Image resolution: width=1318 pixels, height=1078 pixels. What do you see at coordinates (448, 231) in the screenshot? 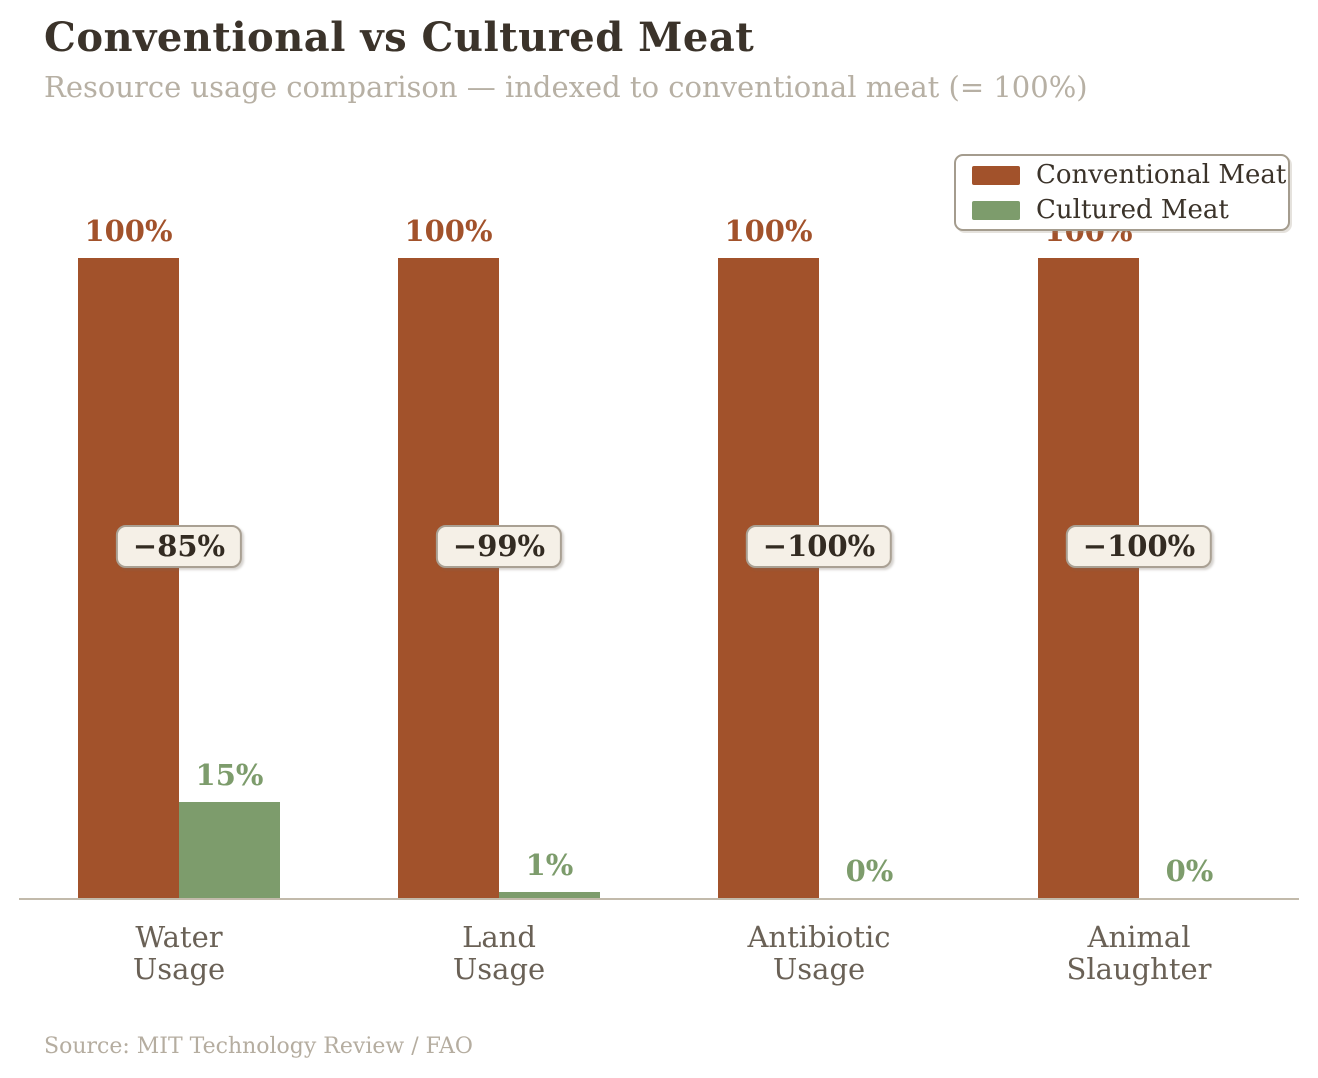
I see `value-label-conventional-1: 100%` at bounding box center [448, 231].